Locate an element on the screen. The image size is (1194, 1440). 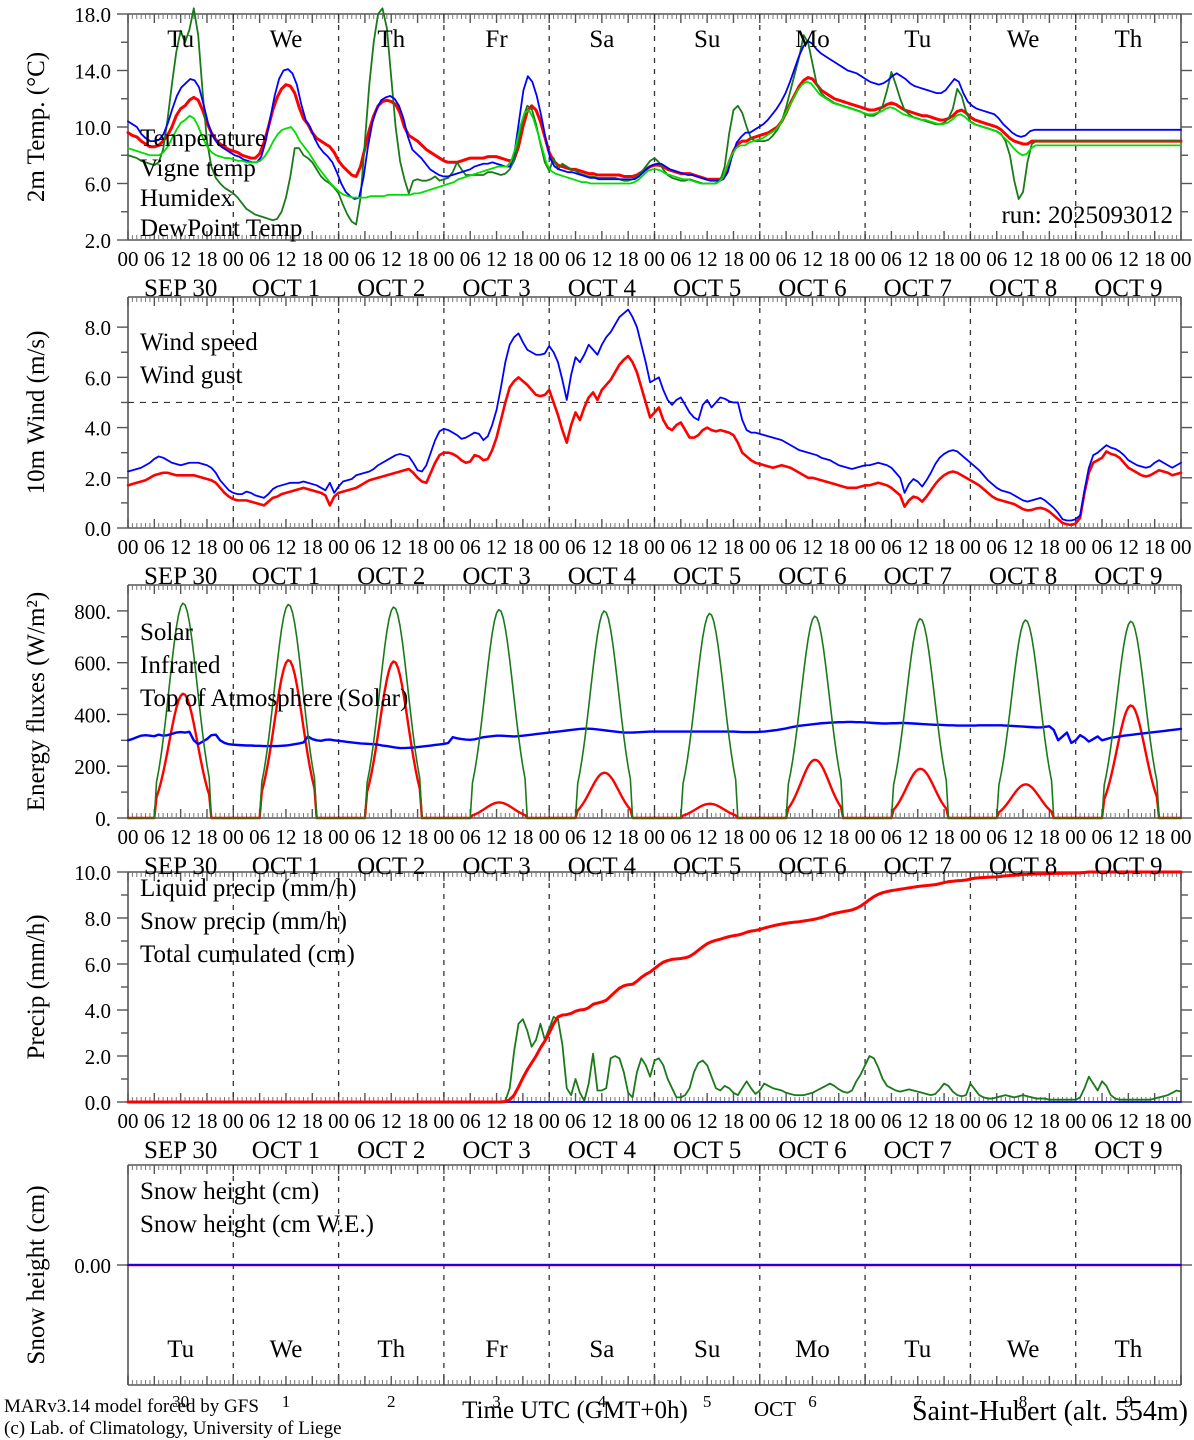
snow_height-ytick-label: 0.00 is located at coordinates (92, 1266).